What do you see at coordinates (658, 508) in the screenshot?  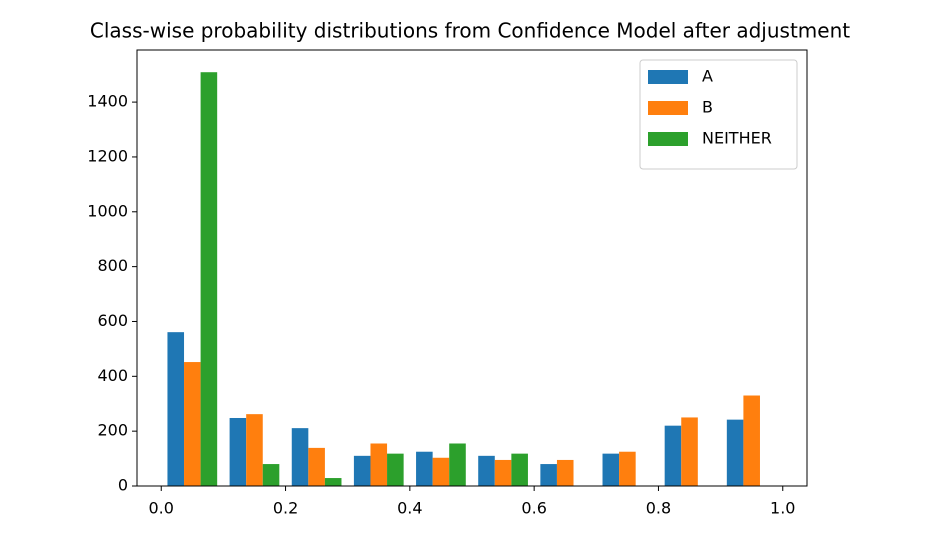 I see `x-tick-label: 0.8` at bounding box center [658, 508].